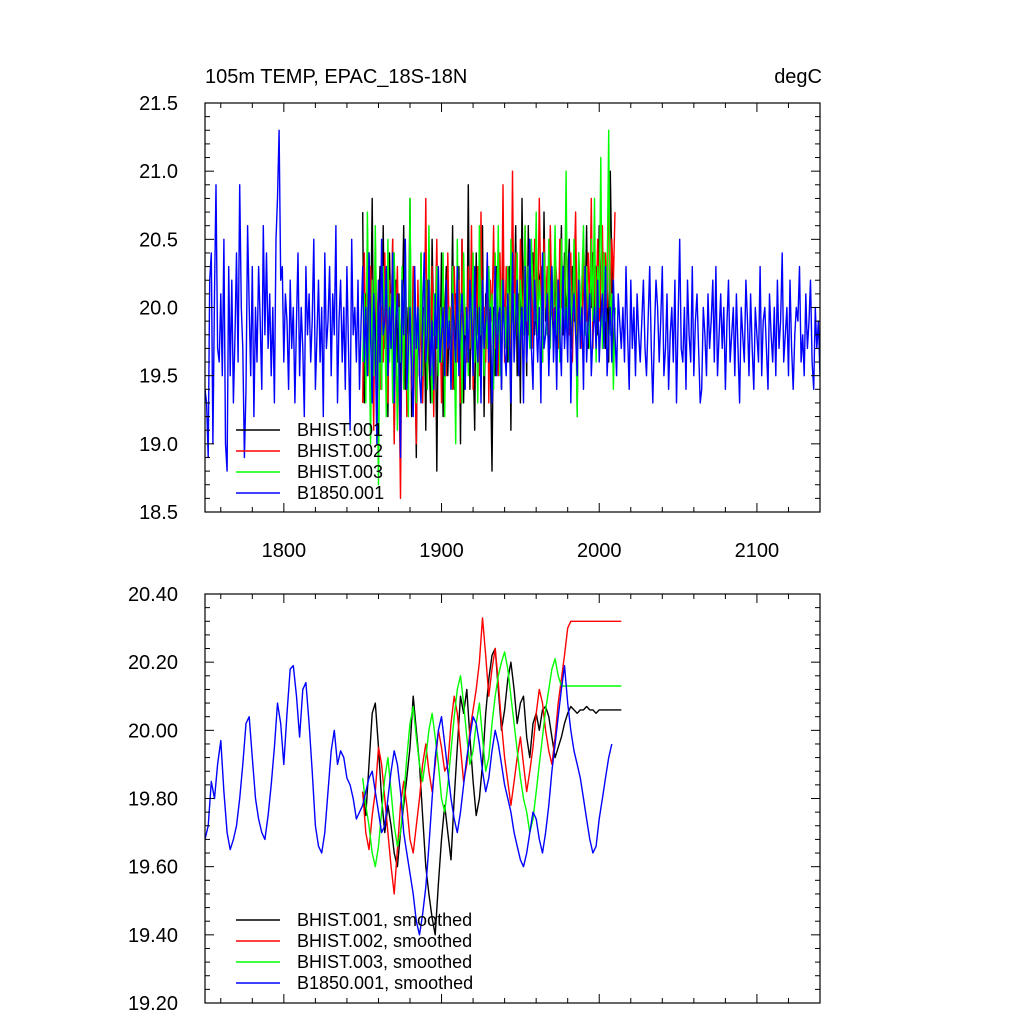 Image resolution: width=1024 pixels, height=1024 pixels. What do you see at coordinates (384, 941) in the screenshot?
I see `bottom-legend-label: BHIST.002, smoothed` at bounding box center [384, 941].